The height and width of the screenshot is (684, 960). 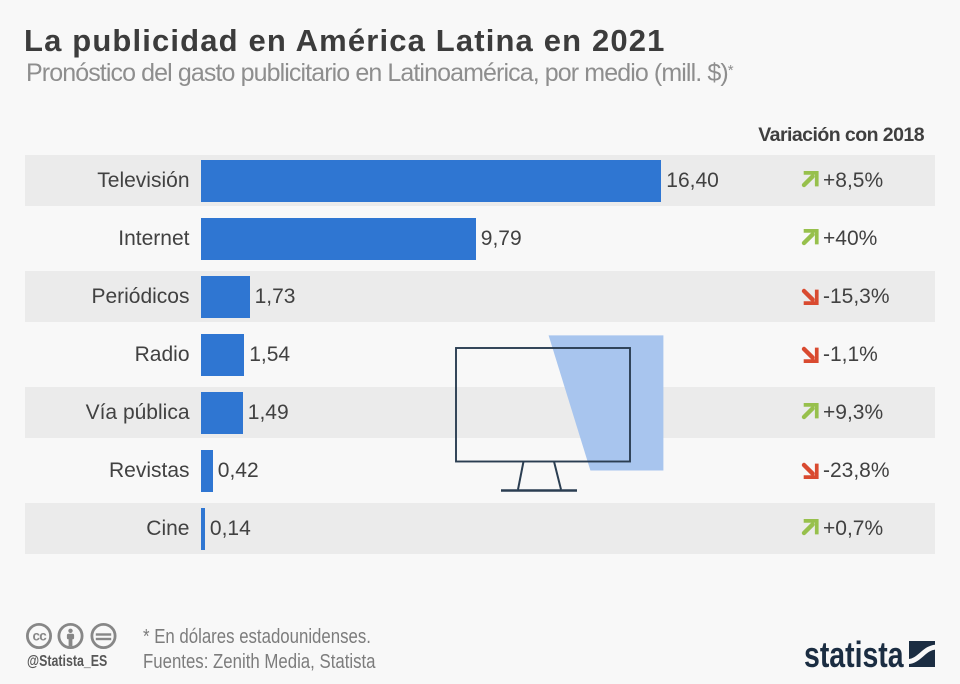 I want to click on svg-text: cc, so click(x=39, y=635).